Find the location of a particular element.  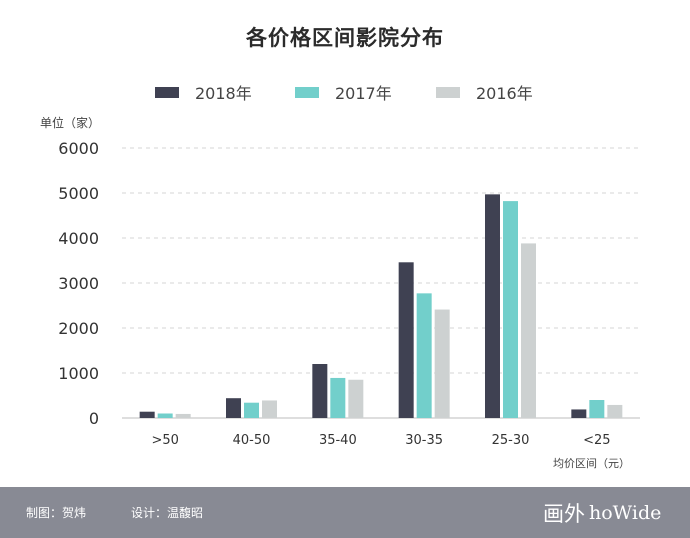

y-tick-label: 4000 is located at coordinates (78, 238).